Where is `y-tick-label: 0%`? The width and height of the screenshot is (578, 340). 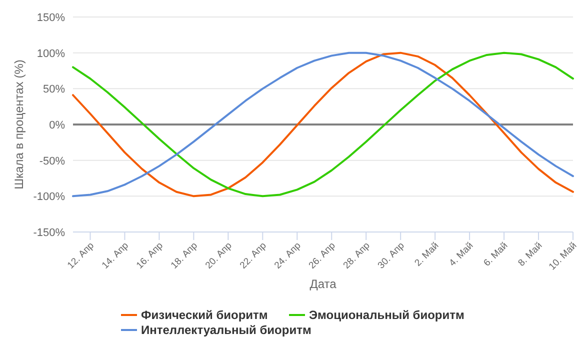
y-tick-label: 0% is located at coordinates (57, 126).